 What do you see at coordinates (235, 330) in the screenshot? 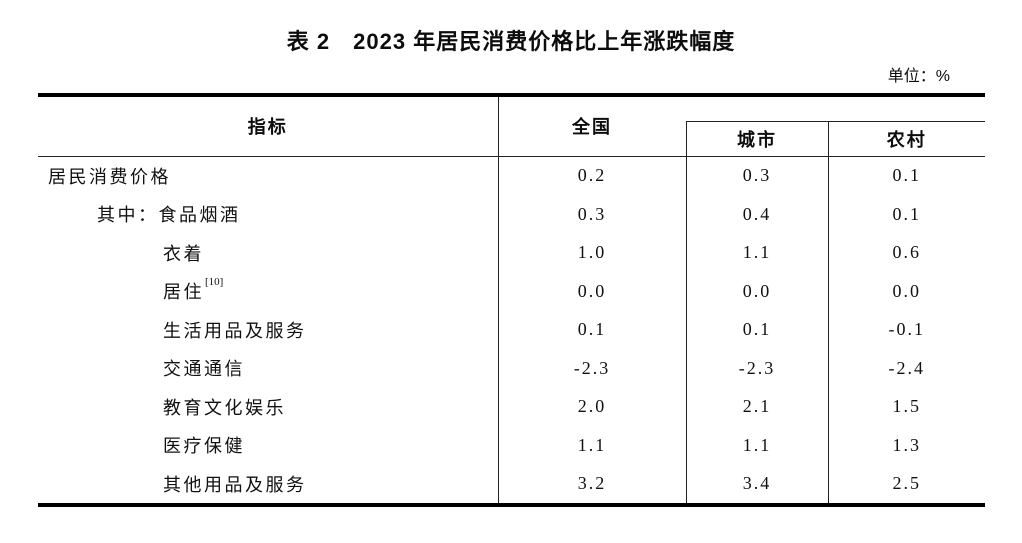
I see `indicator-label: 生活用品及服务` at bounding box center [235, 330].